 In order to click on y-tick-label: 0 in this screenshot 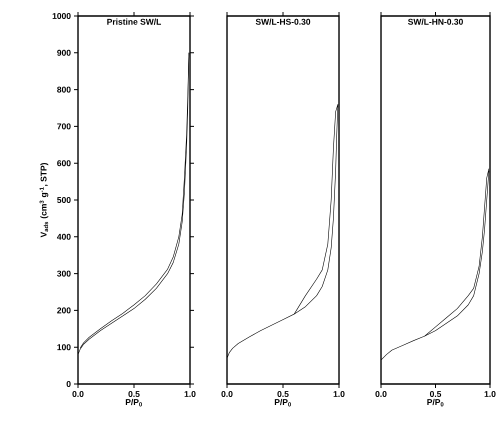, I will do `click(68, 384)`.